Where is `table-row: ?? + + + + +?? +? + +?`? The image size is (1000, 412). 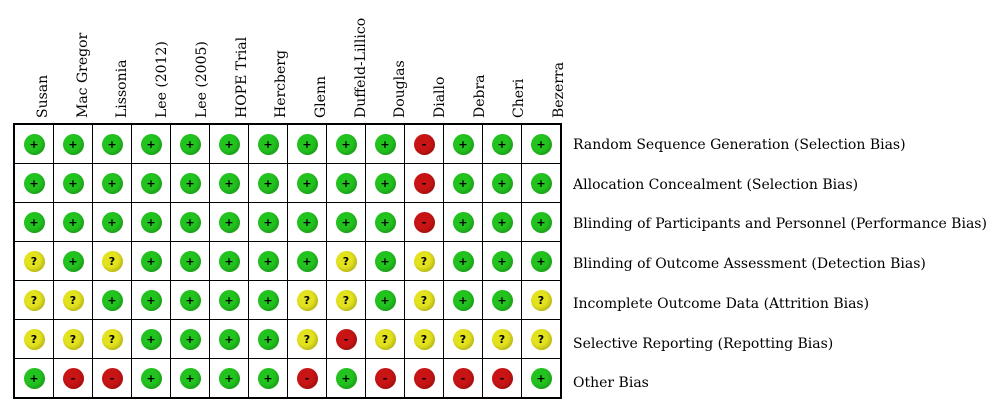 table-row: ?? + + + + +?? +? + +? is located at coordinates (287, 300).